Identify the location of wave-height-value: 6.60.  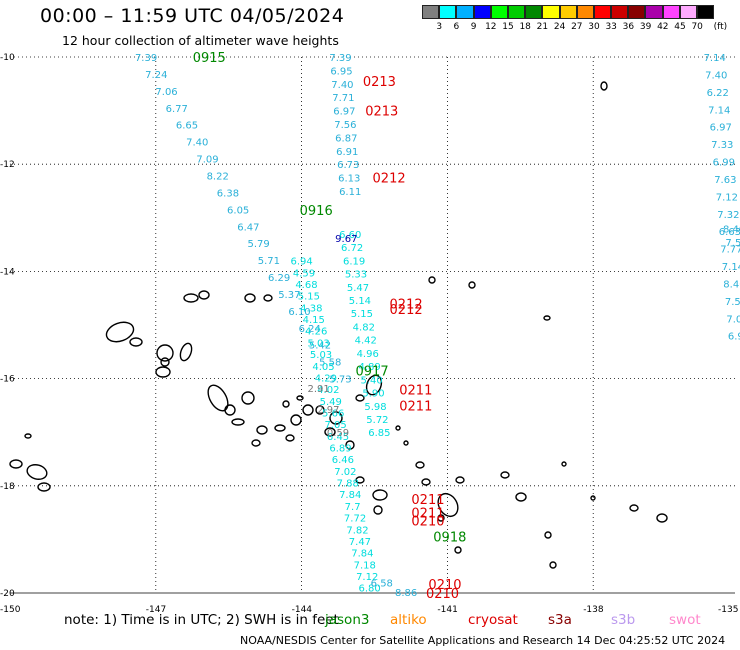
(350, 235).